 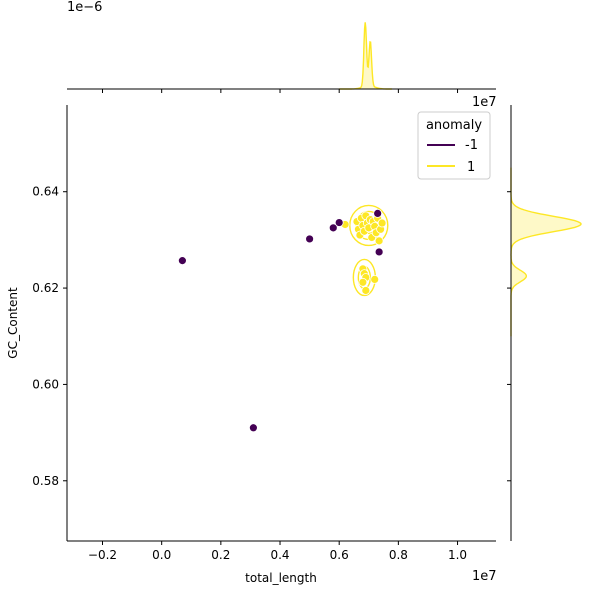 I want to click on x-tick-label: −0.2, so click(x=102, y=555).